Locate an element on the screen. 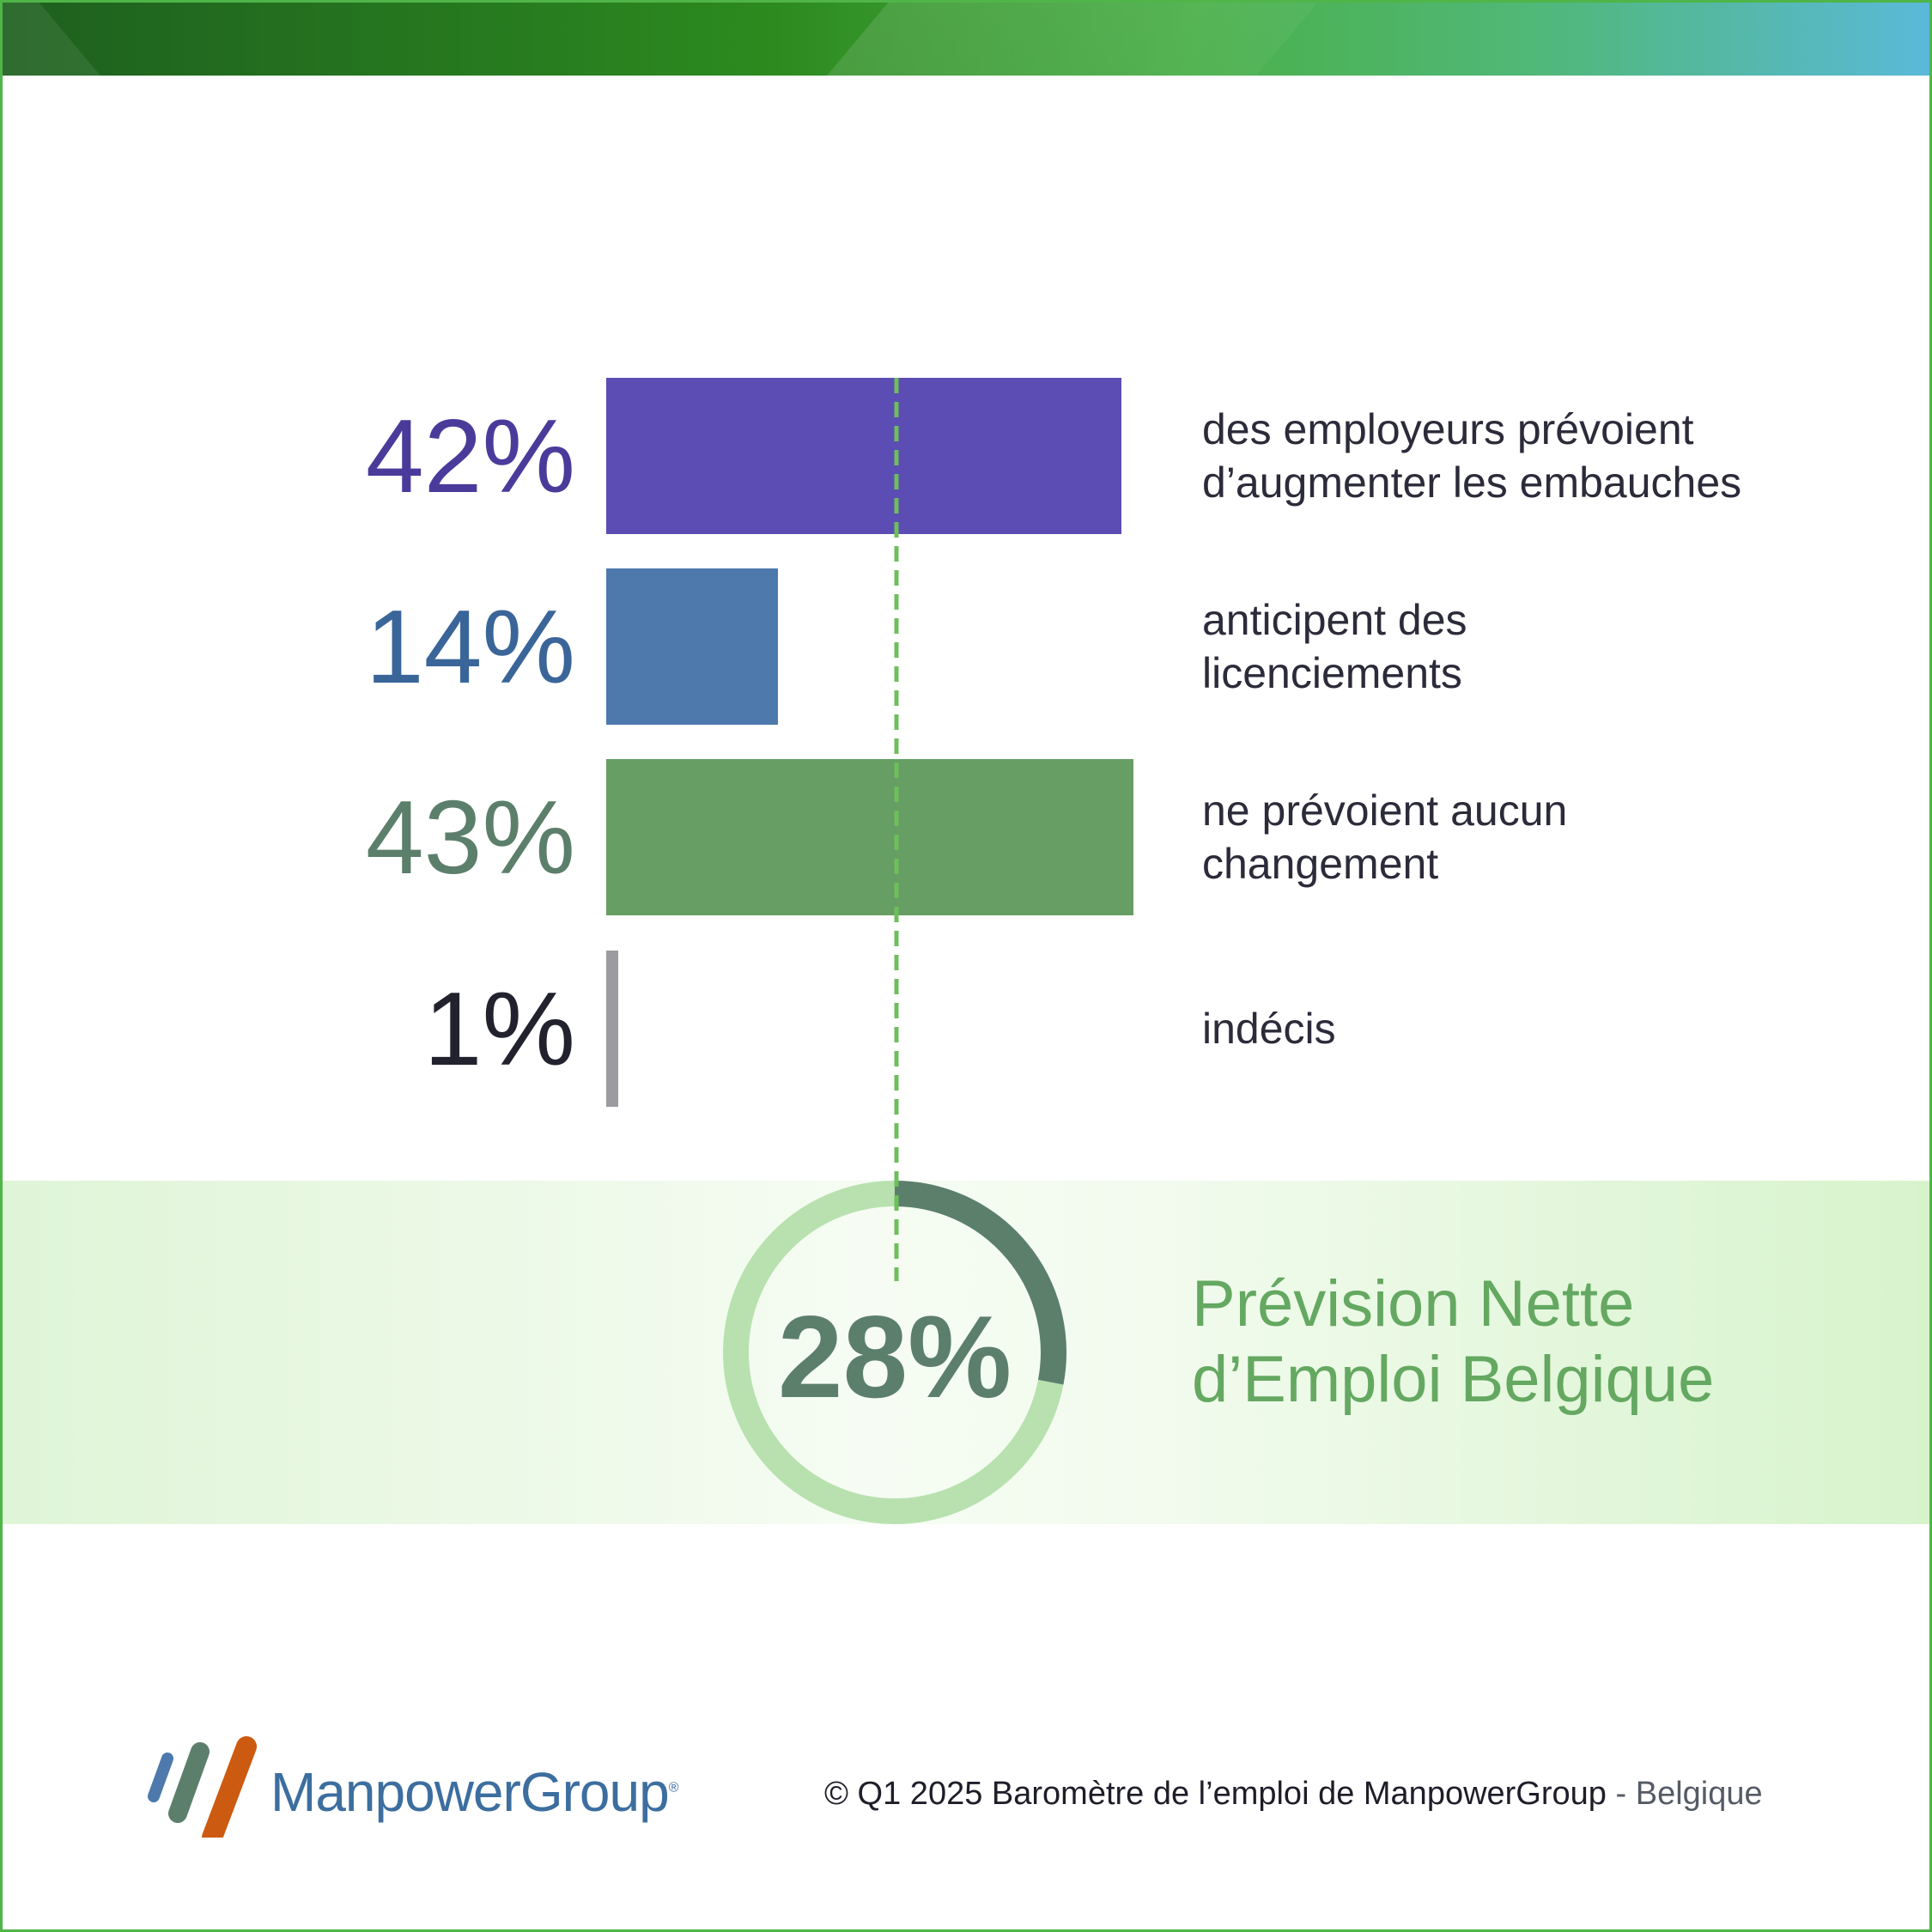 The image size is (1932, 1932). bar-undecided is located at coordinates (612, 1029).